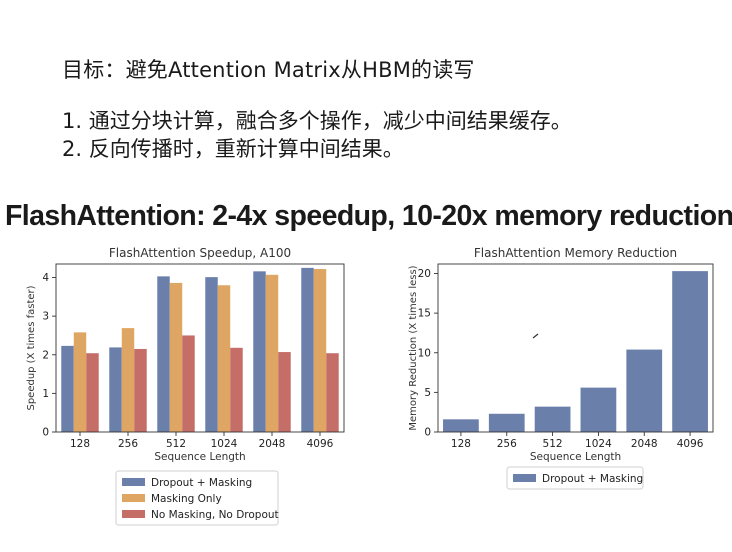 The height and width of the screenshot is (552, 732). Describe the element at coordinates (176, 357) in the screenshot. I see `bar-512-s1` at that location.